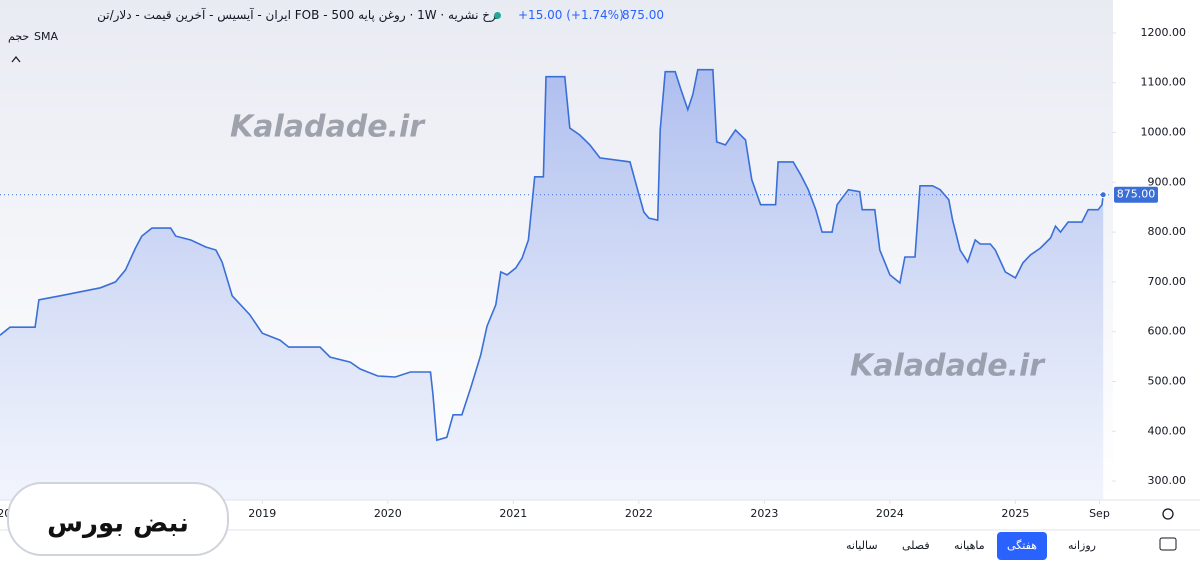 The width and height of the screenshot is (1200, 565). Describe the element at coordinates (890, 513) in the screenshot. I see `x-tick-label: 2024` at that location.